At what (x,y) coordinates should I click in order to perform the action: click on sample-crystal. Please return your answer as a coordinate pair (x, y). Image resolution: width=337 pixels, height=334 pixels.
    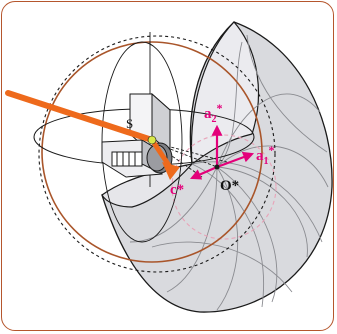
    Looking at the image, I should click on (152, 140).